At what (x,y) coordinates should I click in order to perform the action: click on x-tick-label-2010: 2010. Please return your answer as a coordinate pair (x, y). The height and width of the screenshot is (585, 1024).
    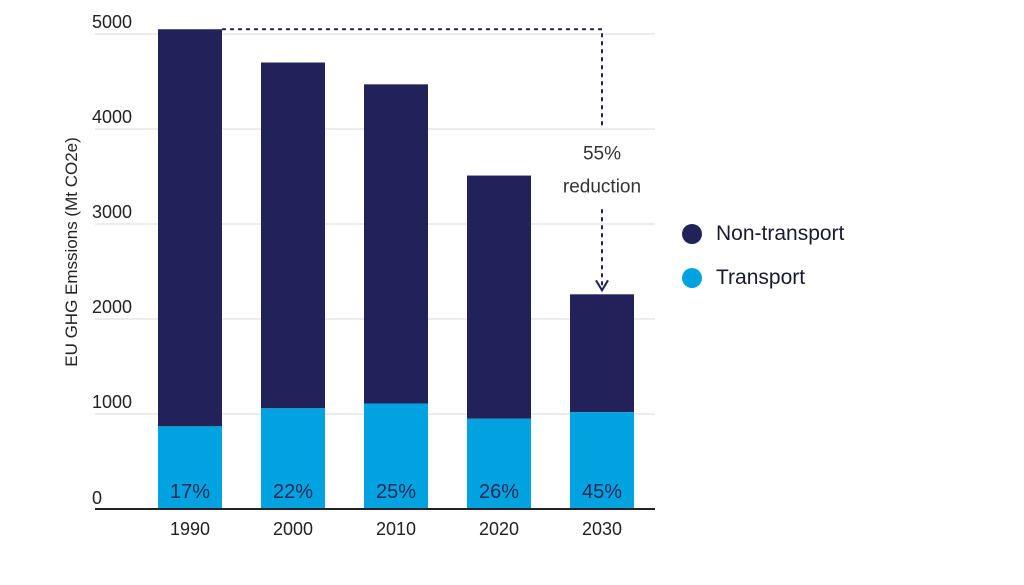
    Looking at the image, I should click on (396, 529).